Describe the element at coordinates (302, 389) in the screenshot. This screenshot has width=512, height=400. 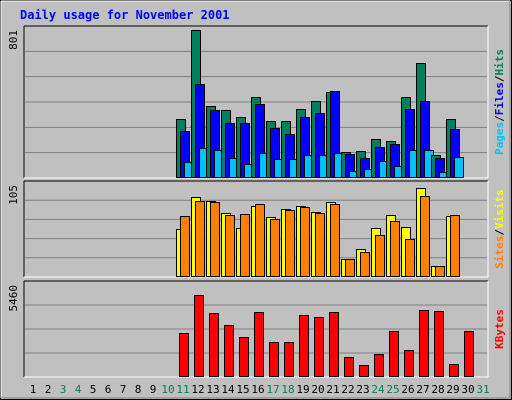
I see `day-label-19: 19` at that location.